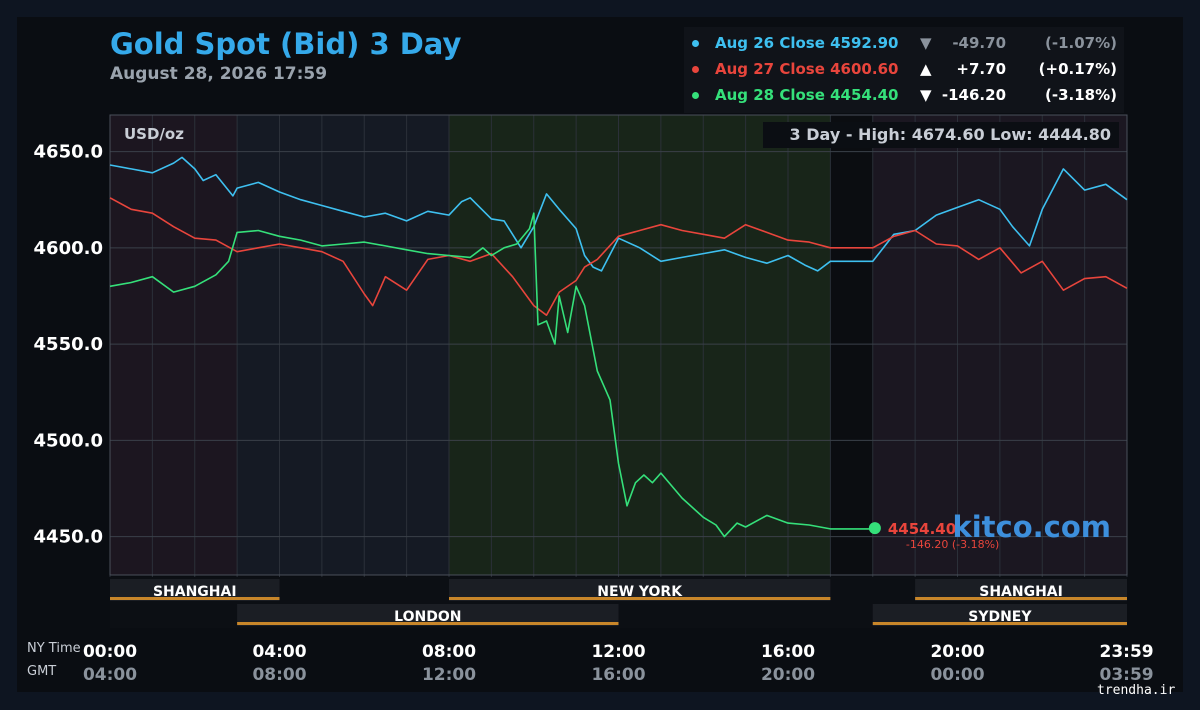 The width and height of the screenshot is (1200, 710). What do you see at coordinates (41, 671) in the screenshot?
I see `gmt-axis-label: GMT` at bounding box center [41, 671].